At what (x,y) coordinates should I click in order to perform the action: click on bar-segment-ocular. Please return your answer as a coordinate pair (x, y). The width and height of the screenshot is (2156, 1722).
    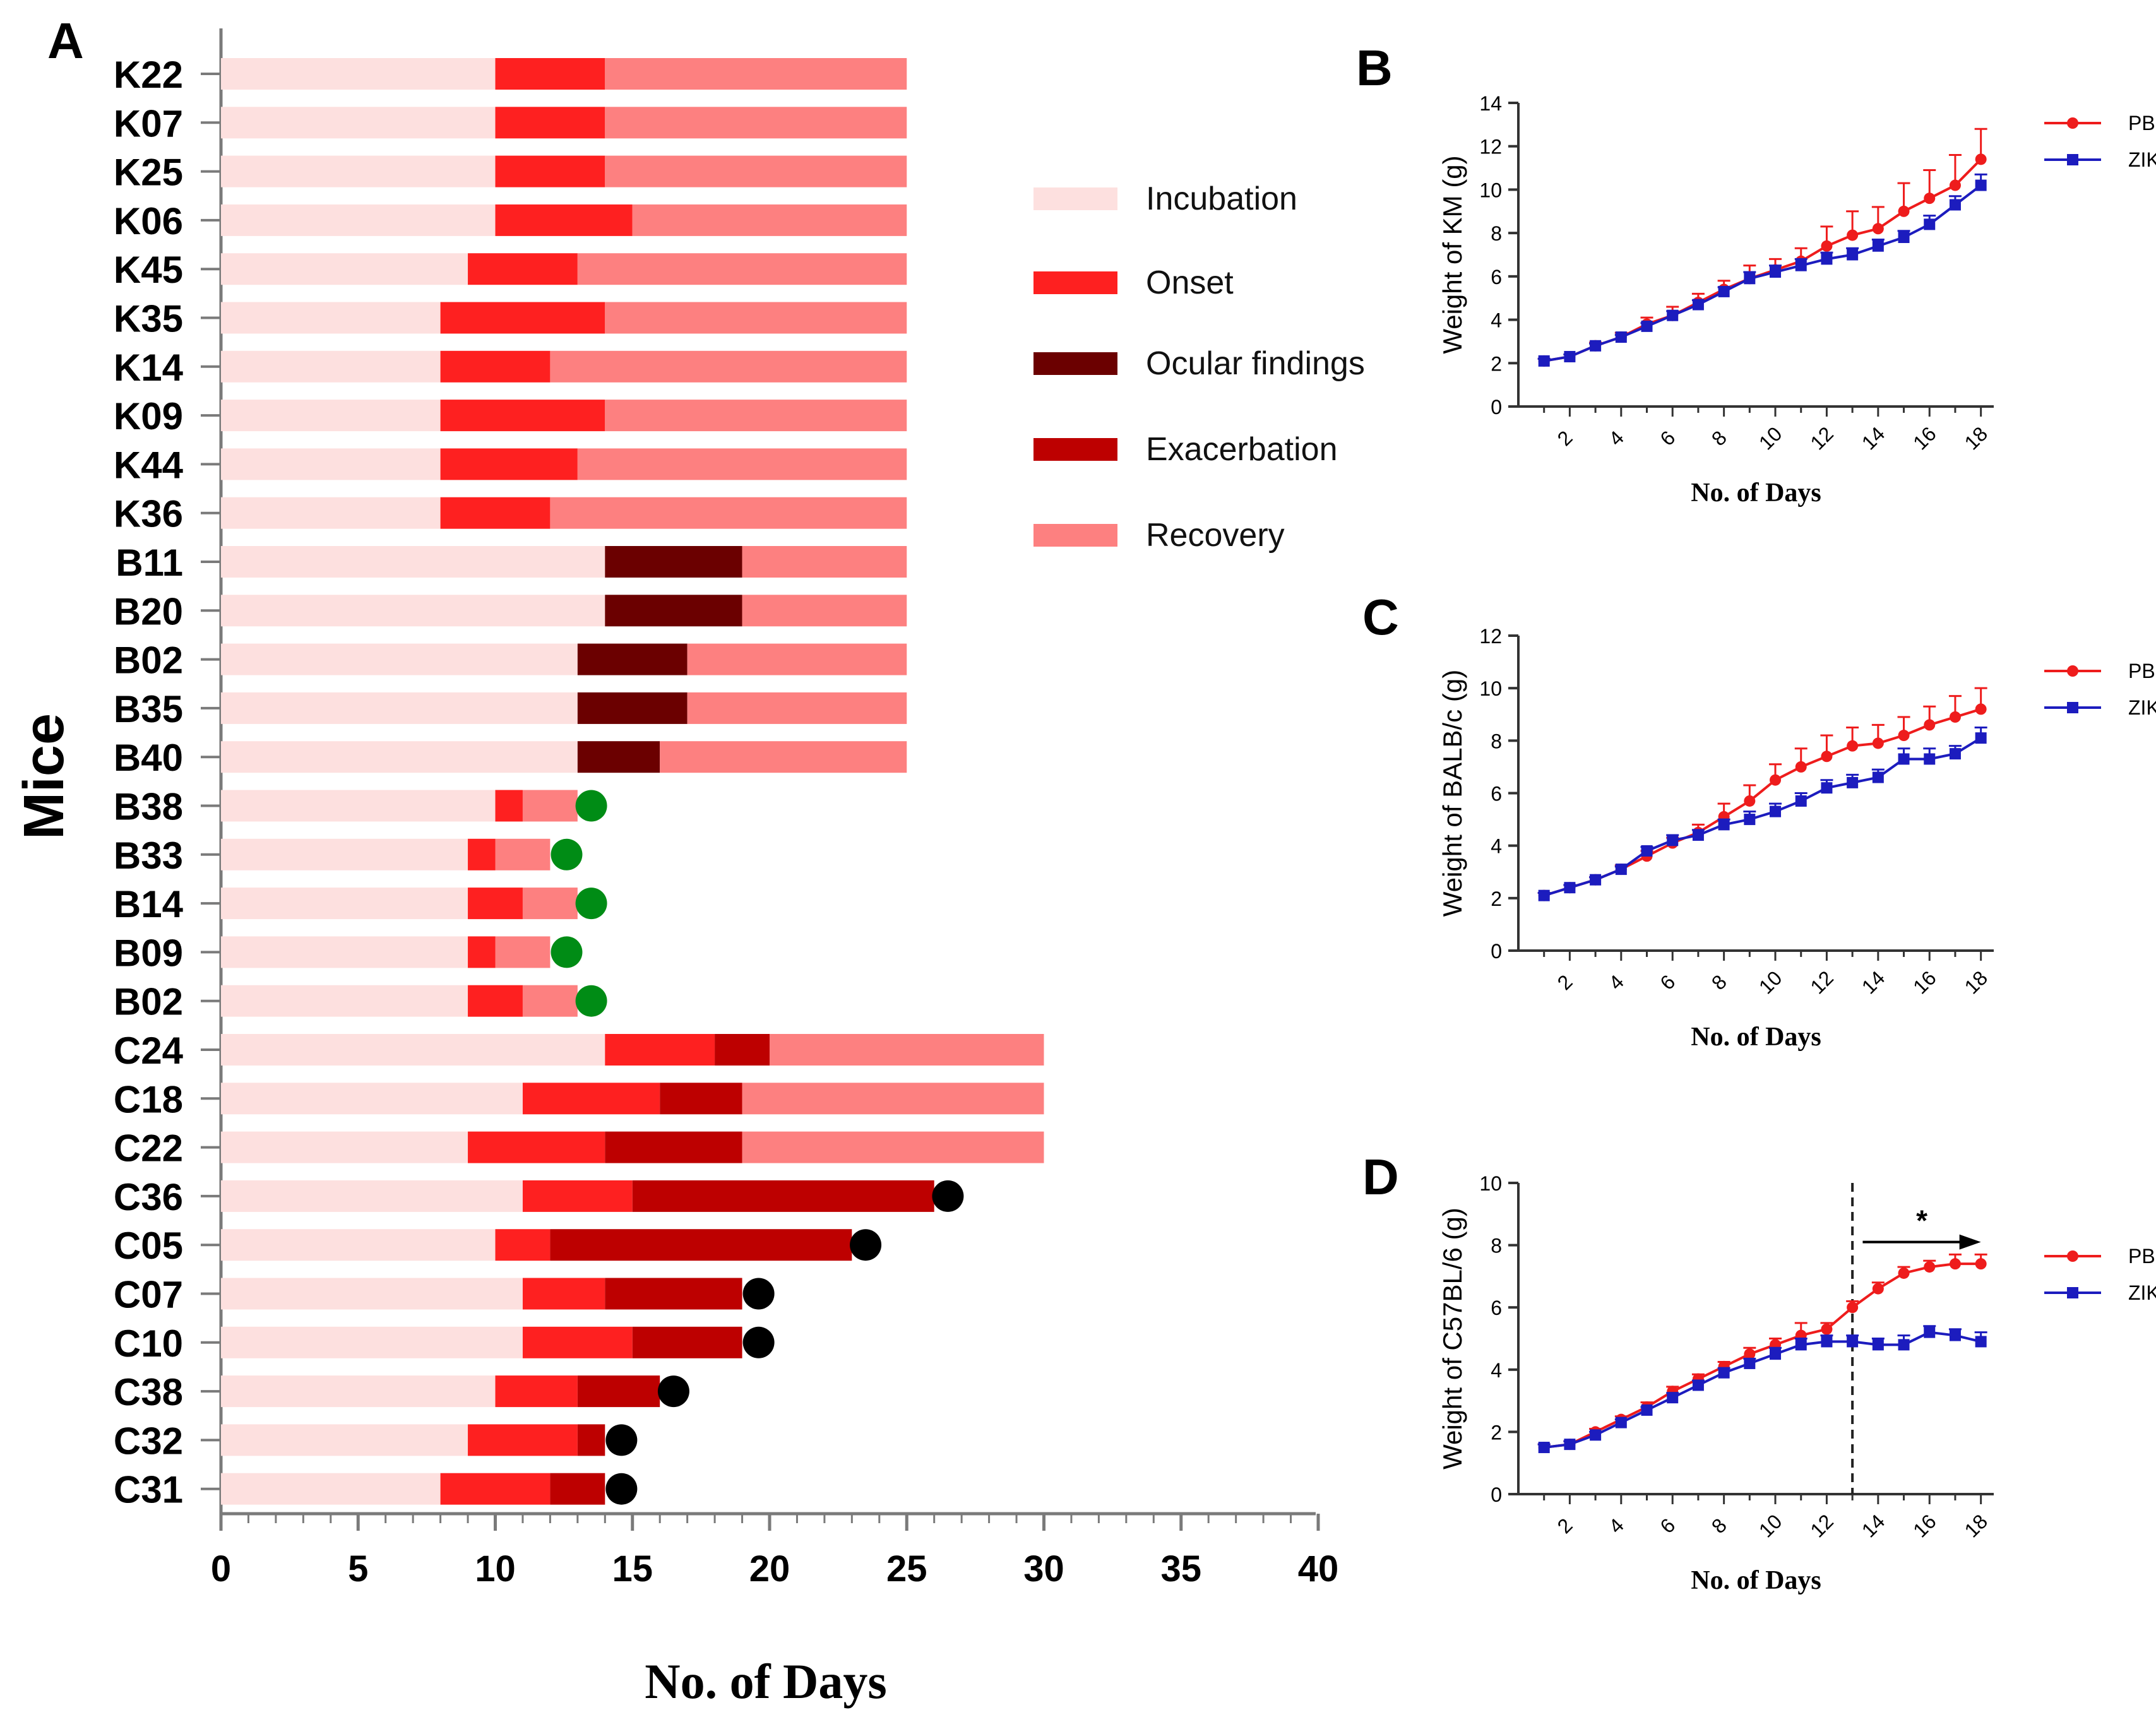
    Looking at the image, I should click on (618, 757).